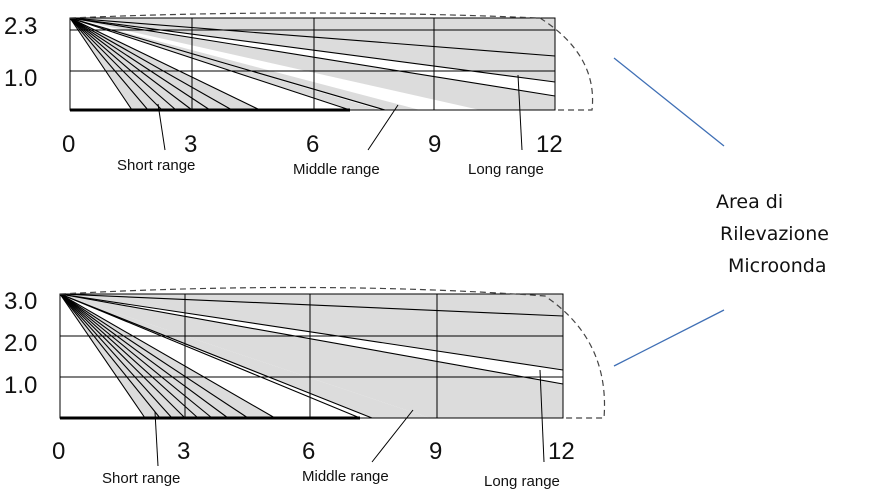 This screenshot has height=491, width=872. I want to click on bottom-x-tick-0: 0, so click(58, 451).